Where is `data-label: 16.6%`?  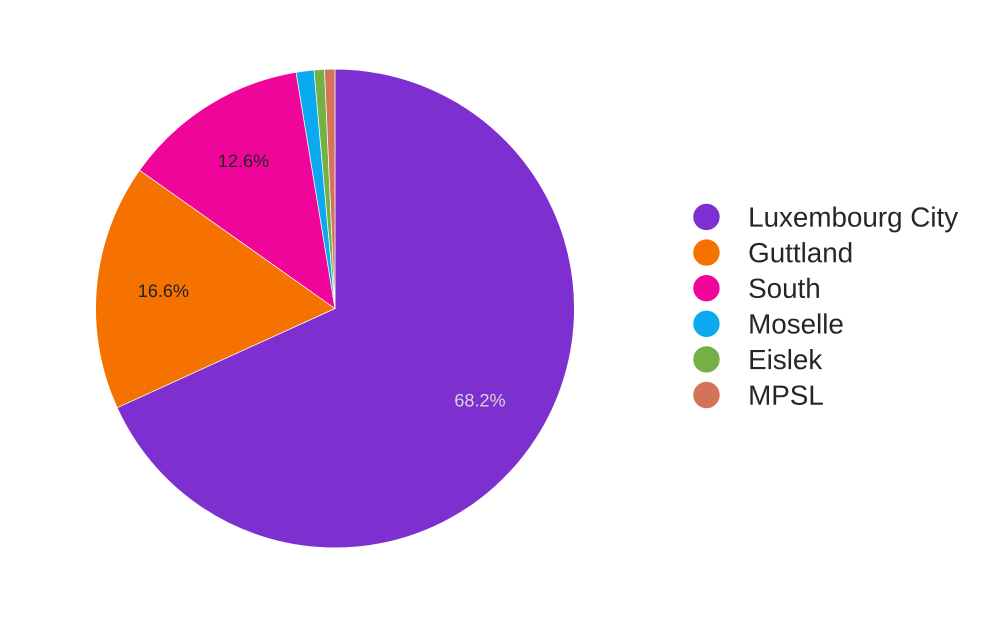
data-label: 16.6% is located at coordinates (163, 291).